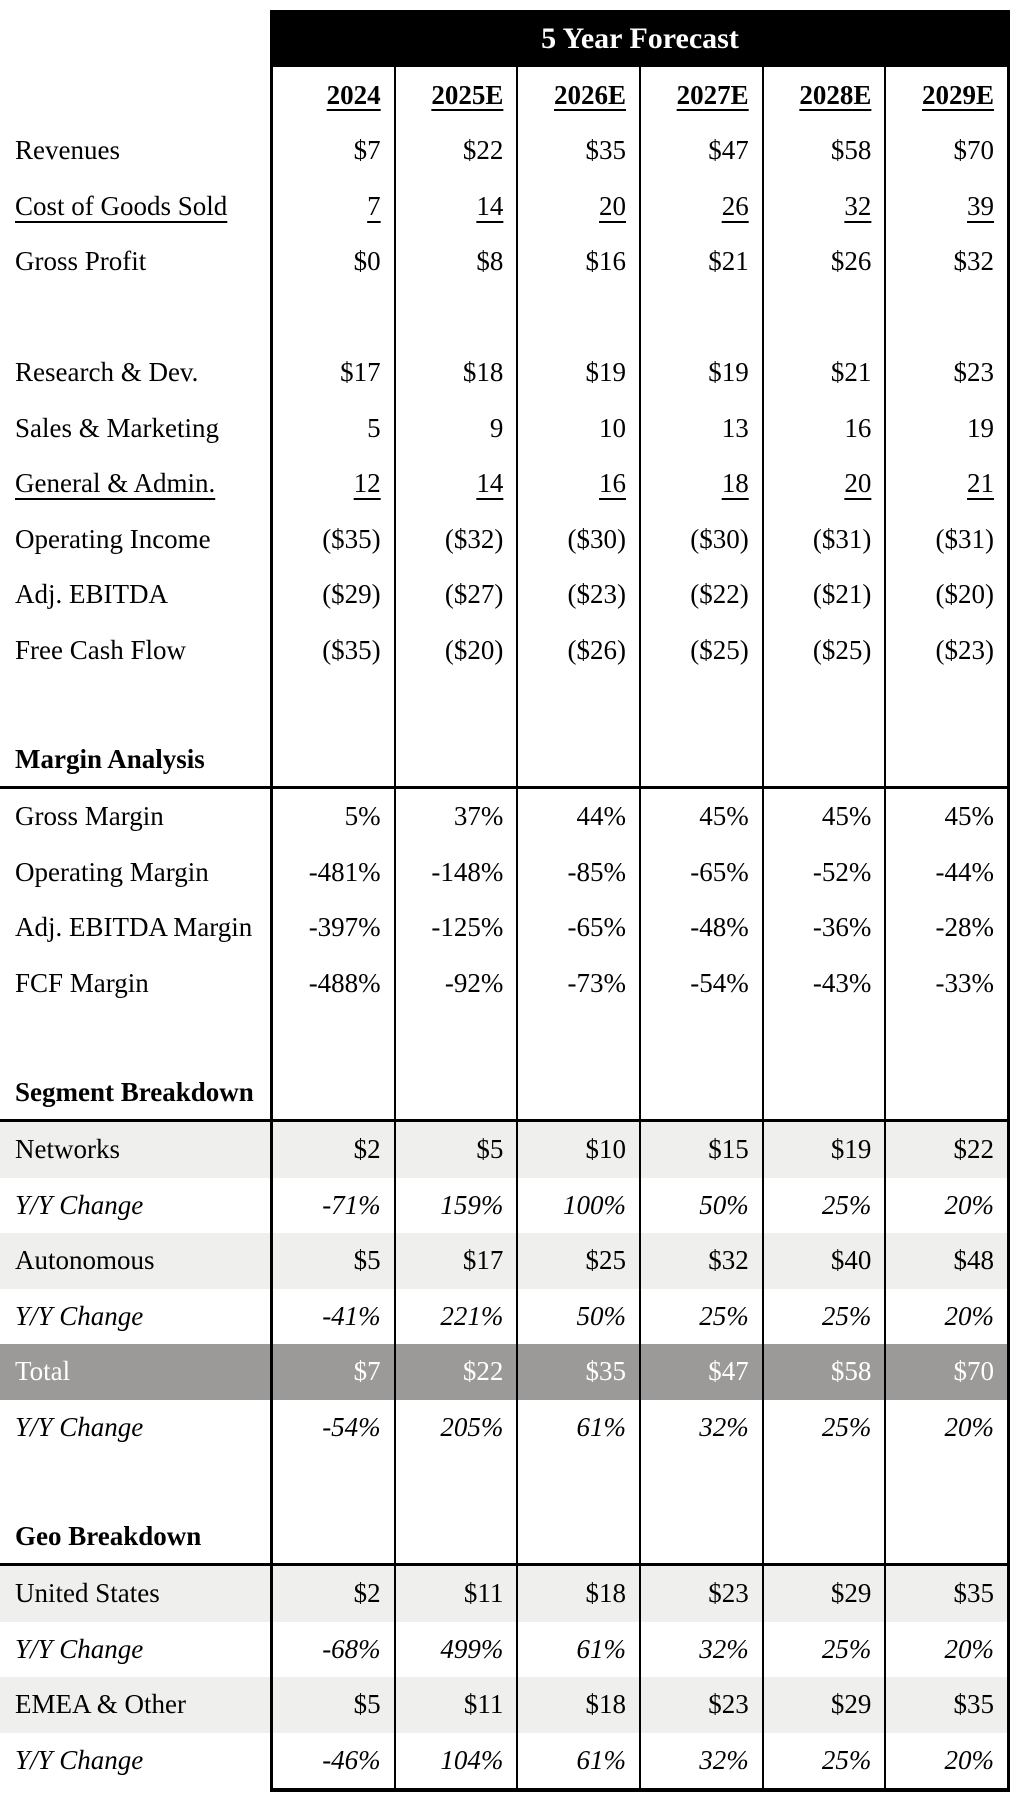 The height and width of the screenshot is (1810, 1016). What do you see at coordinates (367, 1149) in the screenshot?
I see `value-cell: $2` at bounding box center [367, 1149].